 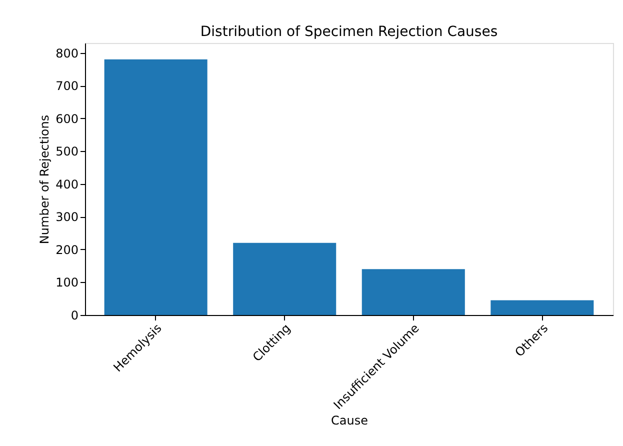 I want to click on y-tick-label: 500, so click(x=67, y=151).